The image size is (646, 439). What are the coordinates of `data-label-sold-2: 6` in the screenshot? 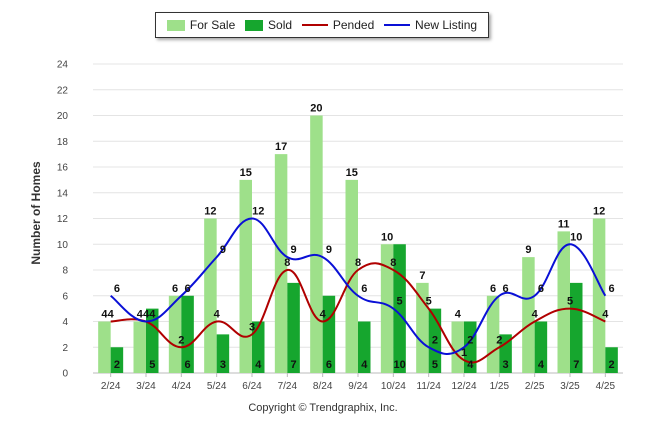 It's located at (188, 365).